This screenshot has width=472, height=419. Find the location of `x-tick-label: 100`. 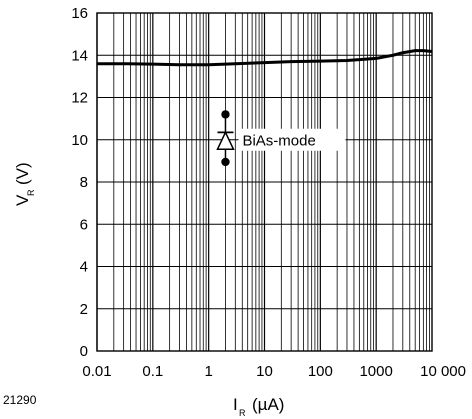

x-tick-label: 100 is located at coordinates (320, 371).